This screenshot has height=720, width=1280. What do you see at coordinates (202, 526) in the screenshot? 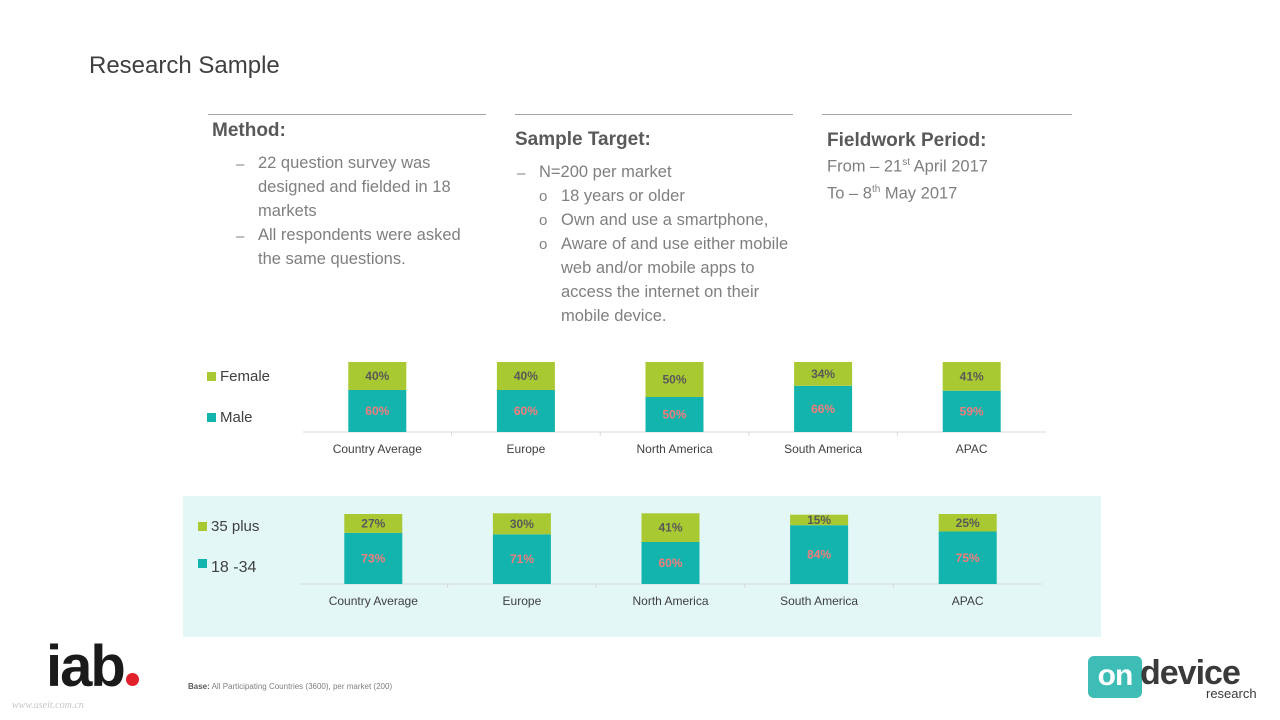
I see `legend-35plus-swatch` at bounding box center [202, 526].